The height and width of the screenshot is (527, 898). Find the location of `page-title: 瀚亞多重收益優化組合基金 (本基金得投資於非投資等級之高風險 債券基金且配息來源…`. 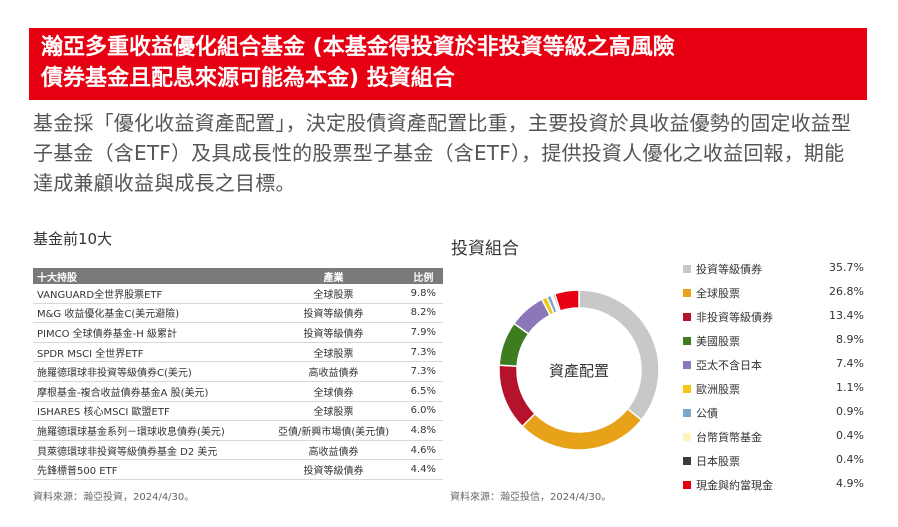

page-title: 瀚亞多重收益優化組合基金 (本基金得投資於非投資等級之高風險 債券基金且配息來源… is located at coordinates (358, 63).